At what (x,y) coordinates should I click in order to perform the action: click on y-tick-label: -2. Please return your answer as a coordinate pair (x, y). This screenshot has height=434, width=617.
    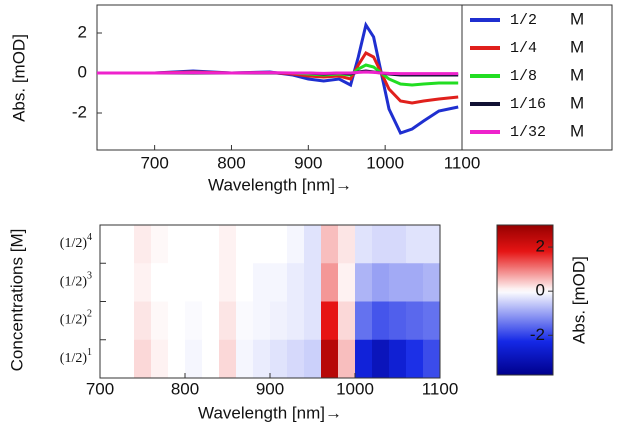
    Looking at the image, I should click on (79, 111).